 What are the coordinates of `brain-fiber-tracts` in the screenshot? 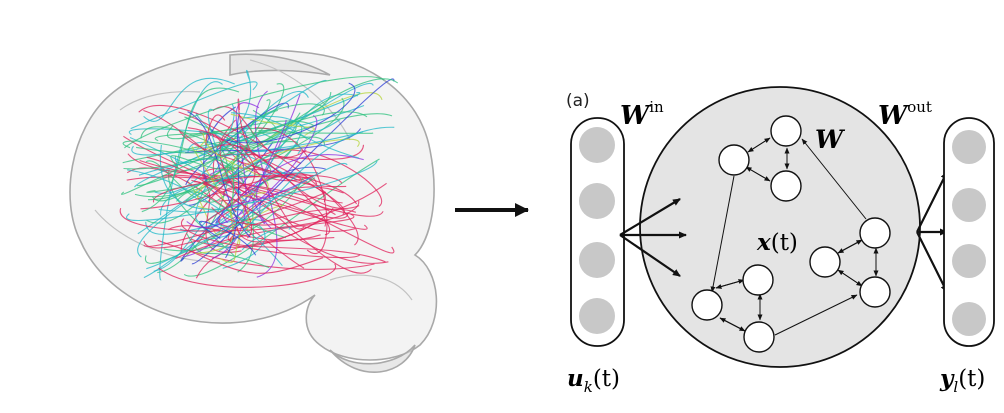 It's located at (259, 178).